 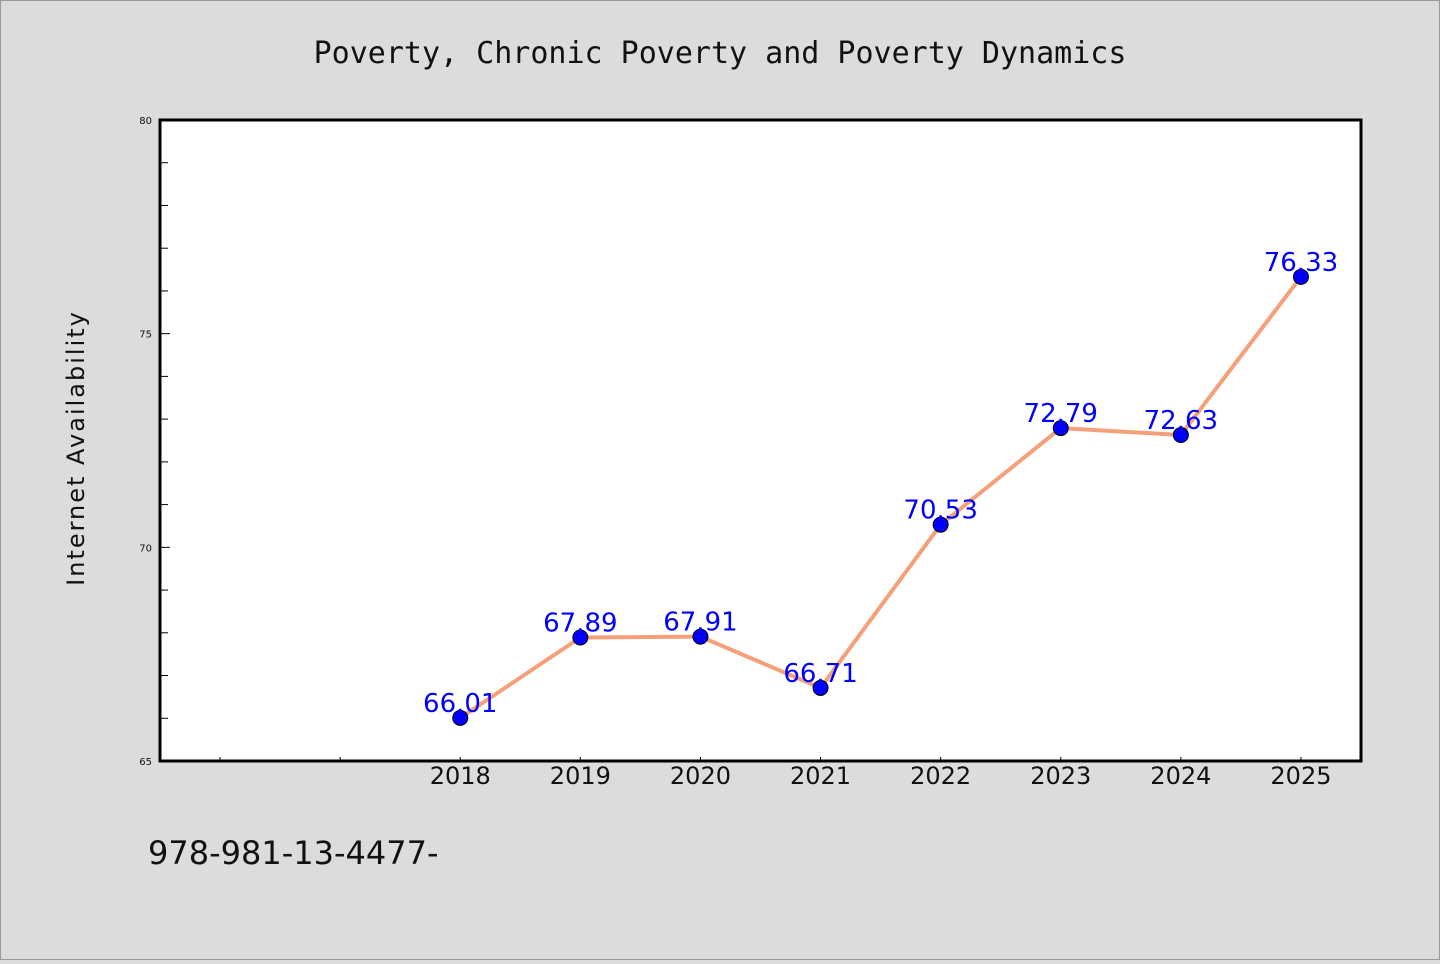 I want to click on x-axis-ticks: 2018 2019 2020 2021 2022 2023 2024 2025, so click(x=775, y=773).